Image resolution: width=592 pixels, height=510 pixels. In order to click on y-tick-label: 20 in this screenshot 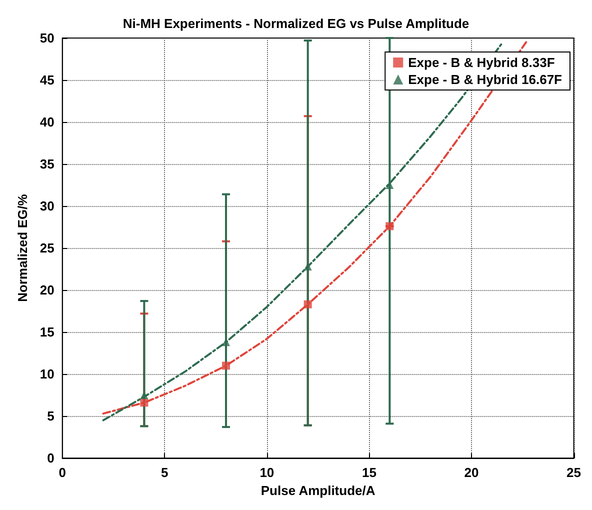, I will do `click(47, 290)`.